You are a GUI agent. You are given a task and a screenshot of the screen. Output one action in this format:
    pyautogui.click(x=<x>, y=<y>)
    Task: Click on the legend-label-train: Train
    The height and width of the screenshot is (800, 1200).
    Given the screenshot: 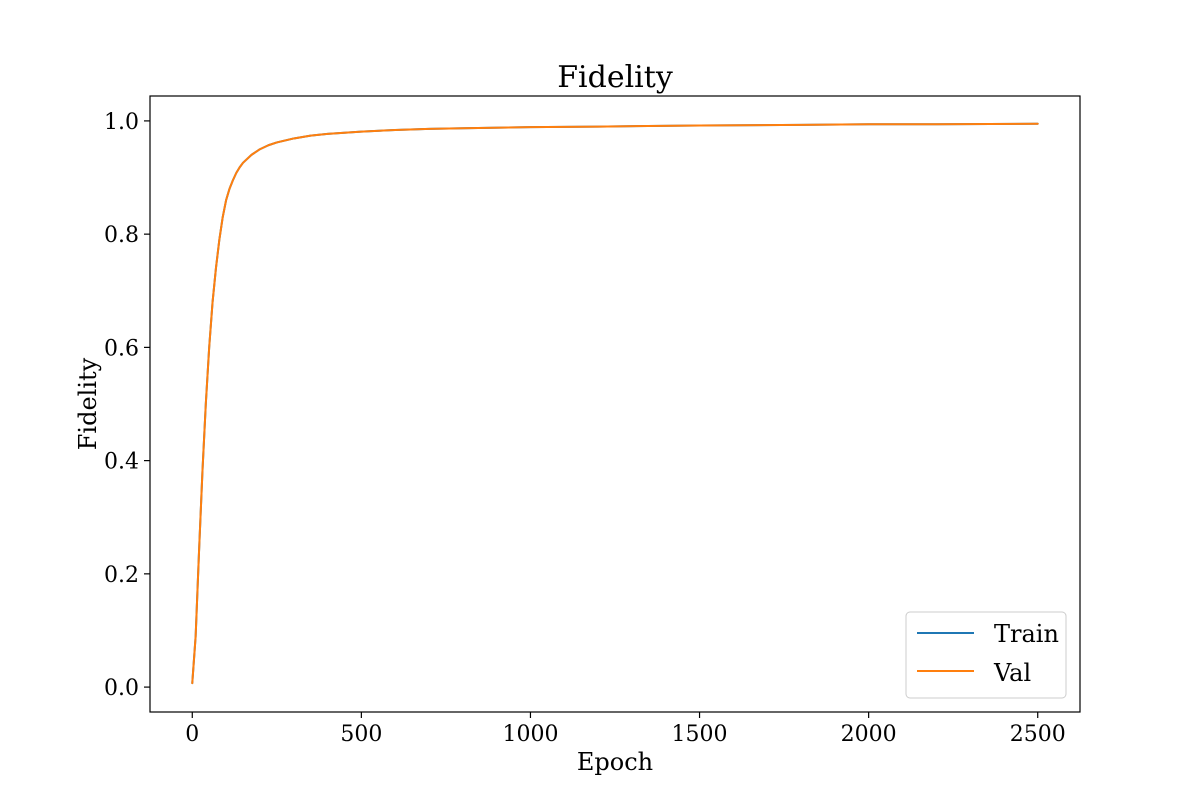 What is the action you would take?
    pyautogui.click(x=1026, y=634)
    